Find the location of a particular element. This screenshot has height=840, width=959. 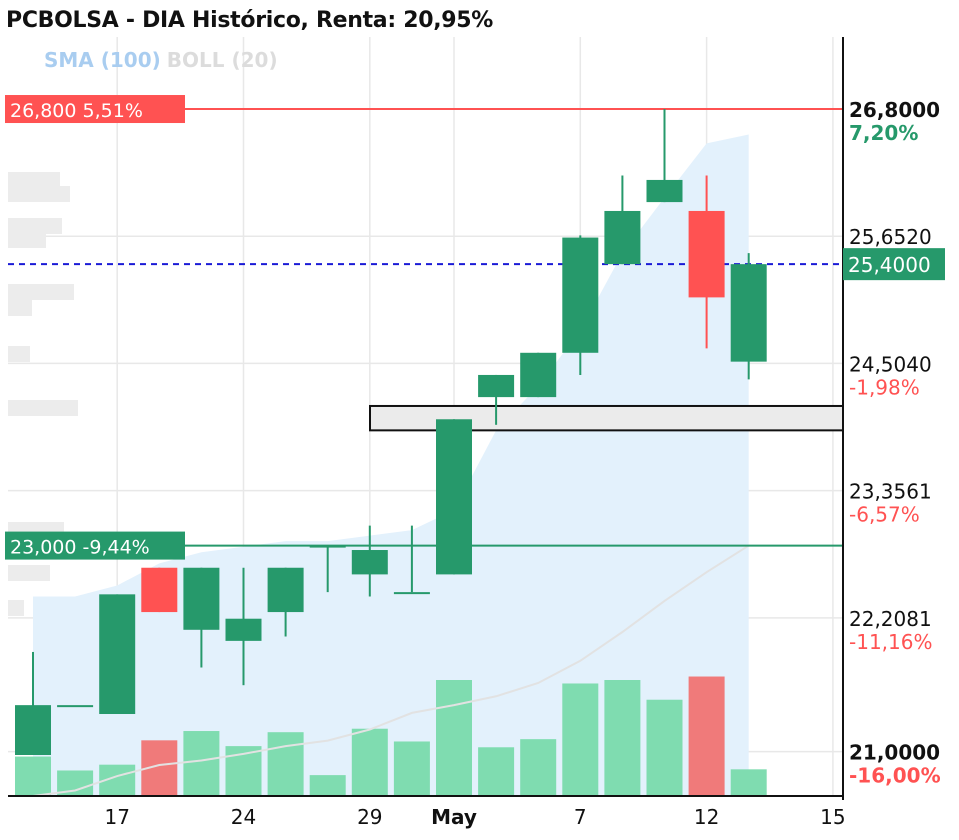

x-tick-label: 15 is located at coordinates (832, 817).